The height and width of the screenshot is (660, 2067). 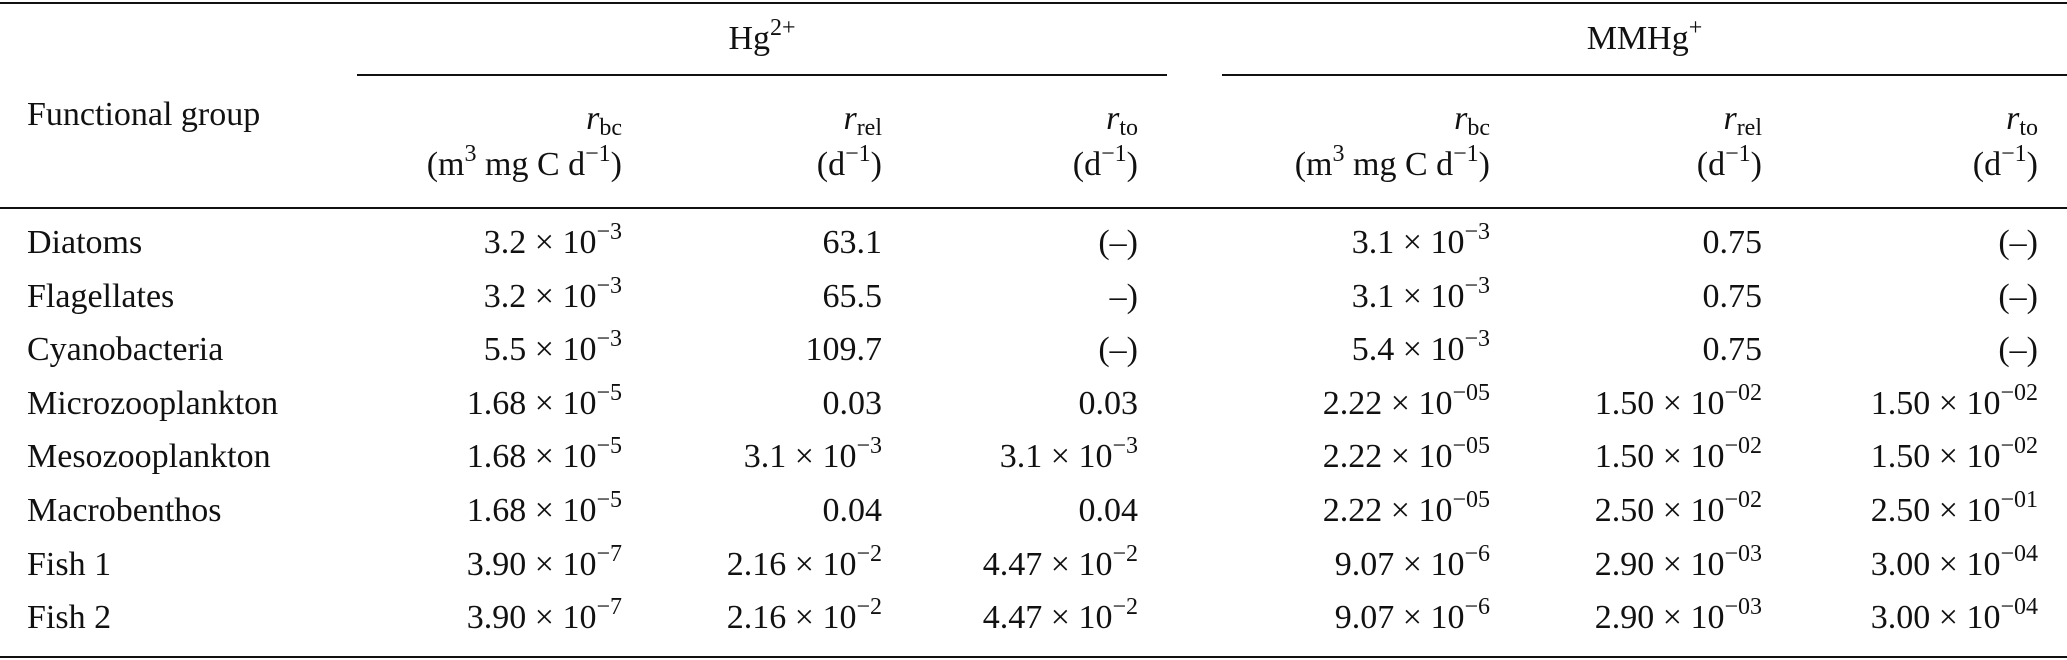 What do you see at coordinates (1033, 657) in the screenshot?
I see `table-bottom-rule` at bounding box center [1033, 657].